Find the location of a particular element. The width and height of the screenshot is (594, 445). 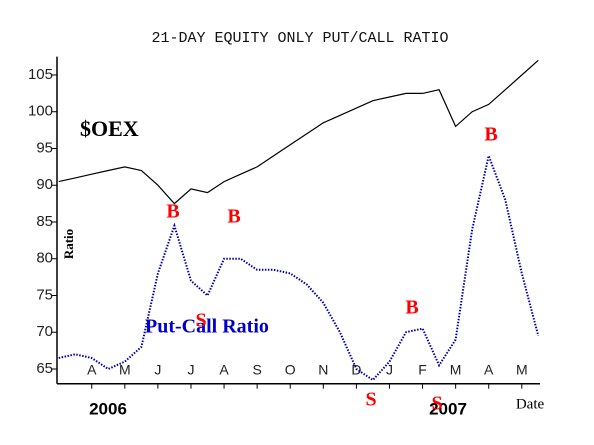

x-tick-label: F is located at coordinates (422, 369).